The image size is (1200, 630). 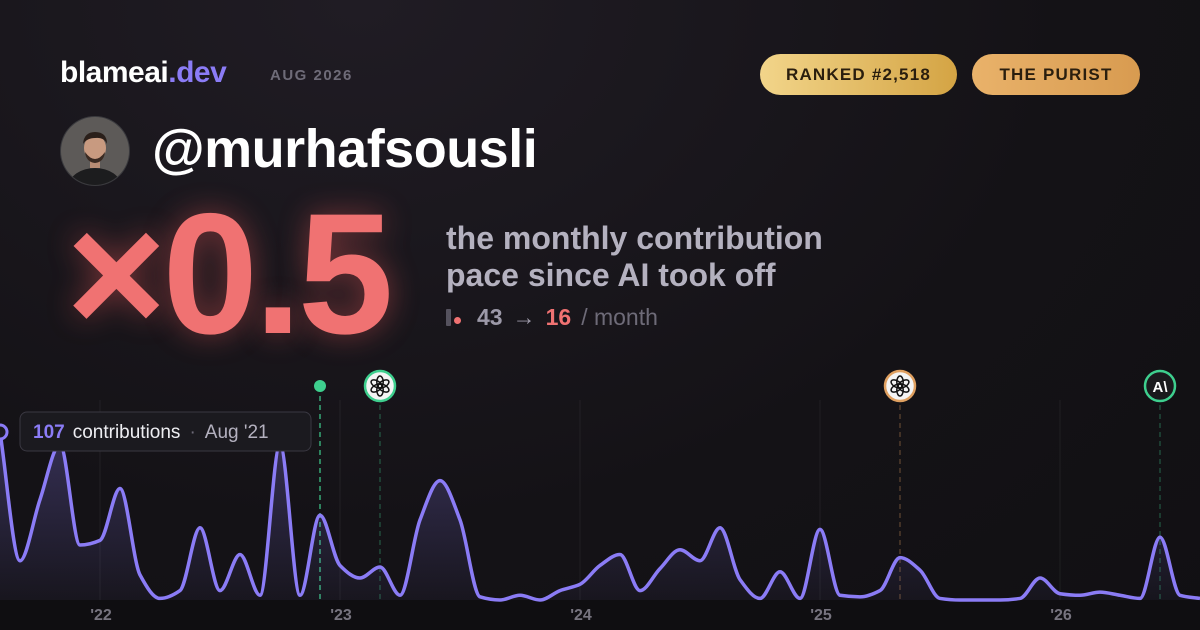 I want to click on avatar, so click(x=95, y=151).